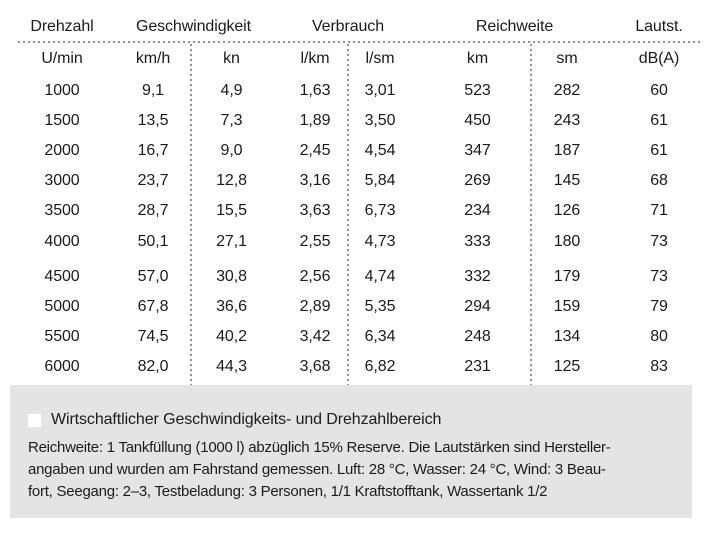  I want to click on table-cell: 44,3, so click(231, 366).